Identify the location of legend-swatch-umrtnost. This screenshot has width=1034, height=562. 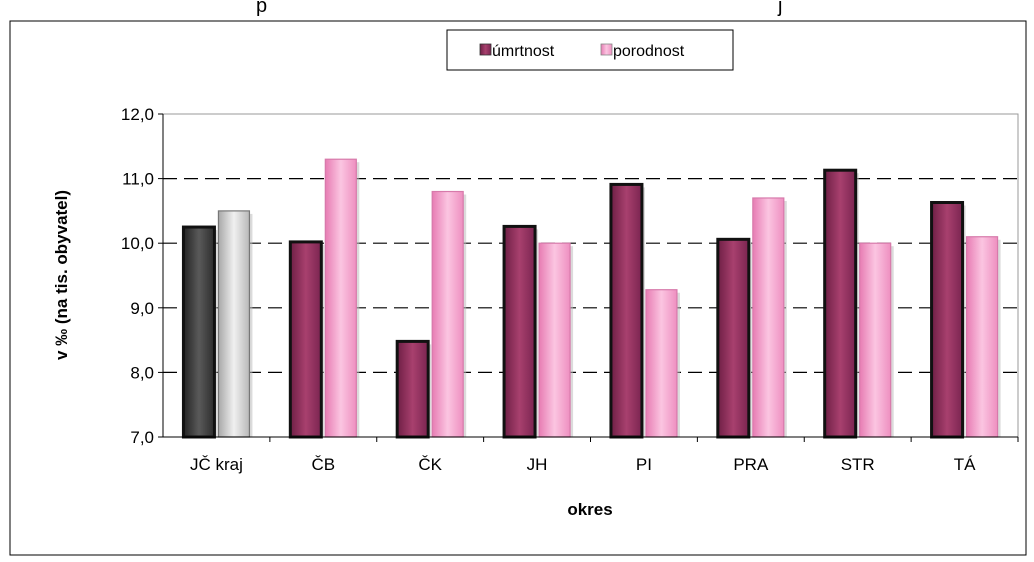
(485, 49).